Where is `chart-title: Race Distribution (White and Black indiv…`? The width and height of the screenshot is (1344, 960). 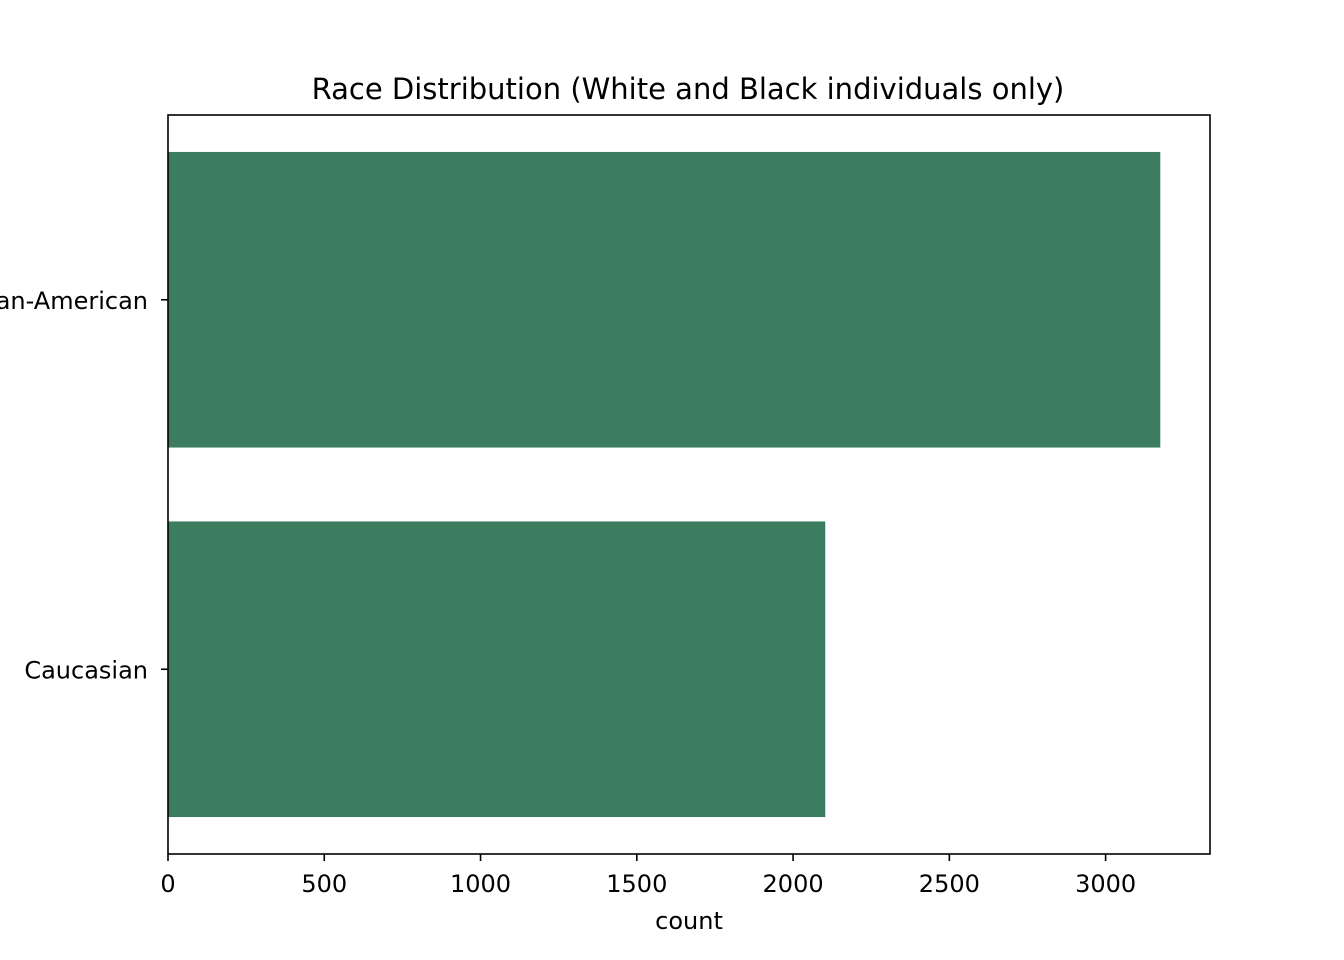
chart-title: Race Distribution (White and Black indiv… is located at coordinates (688, 89).